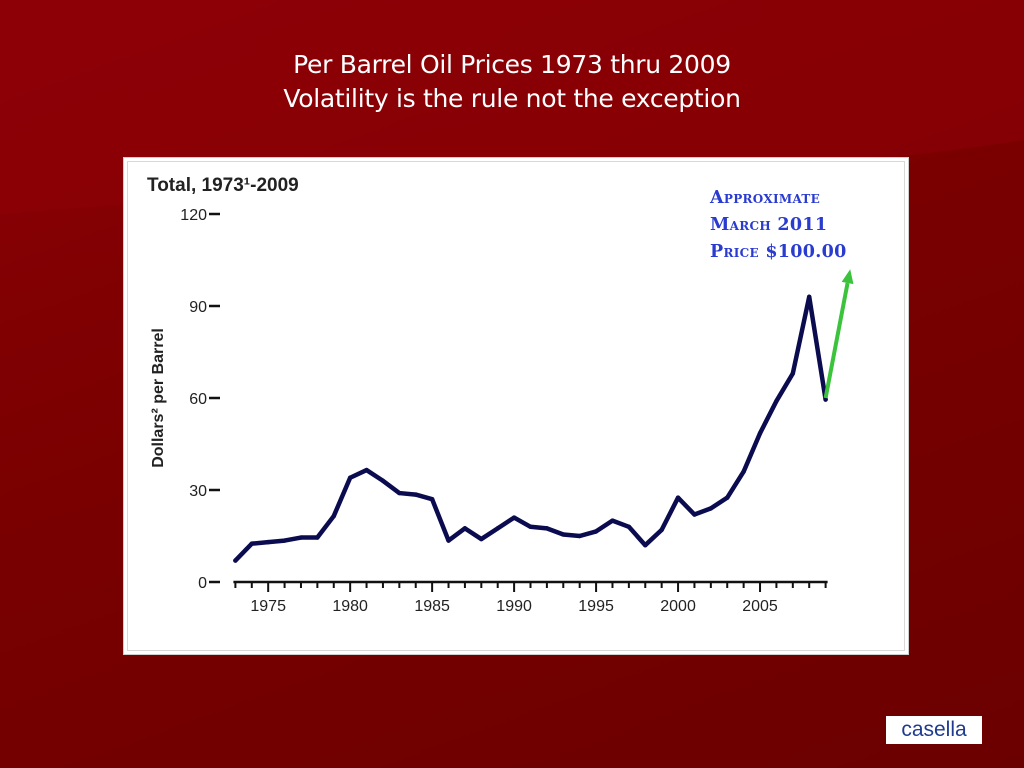  What do you see at coordinates (399, 493) in the screenshot?
I see `data-point-1983` at bounding box center [399, 493].